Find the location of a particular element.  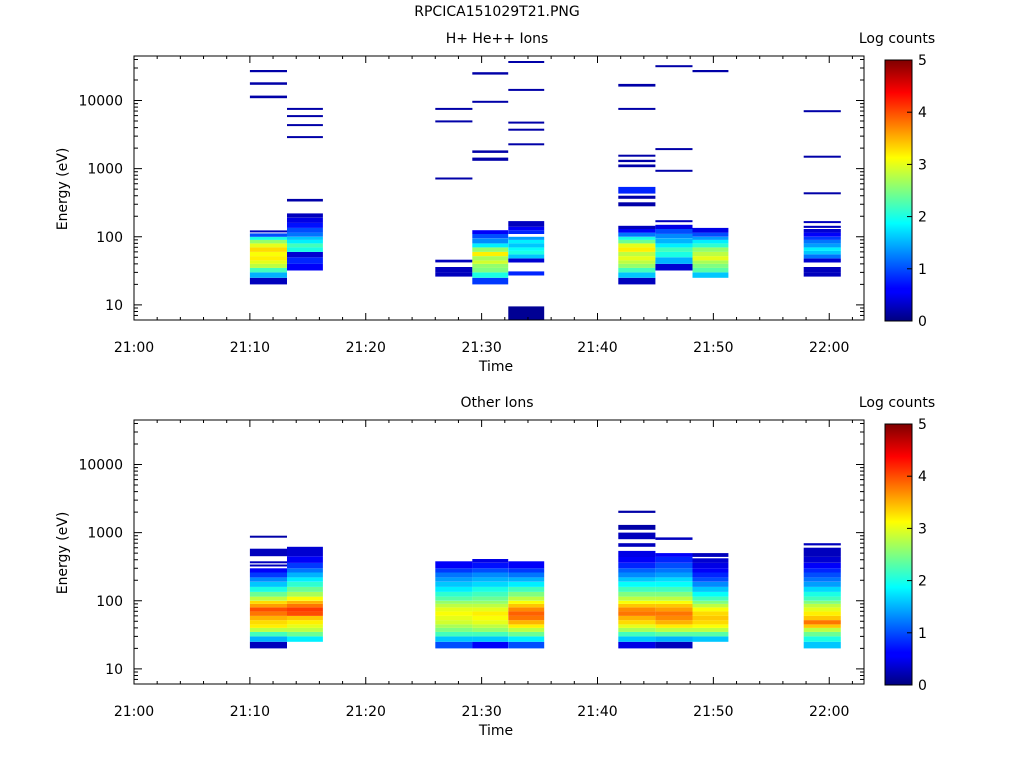

y-tick-label: 1000 is located at coordinates (105, 170).